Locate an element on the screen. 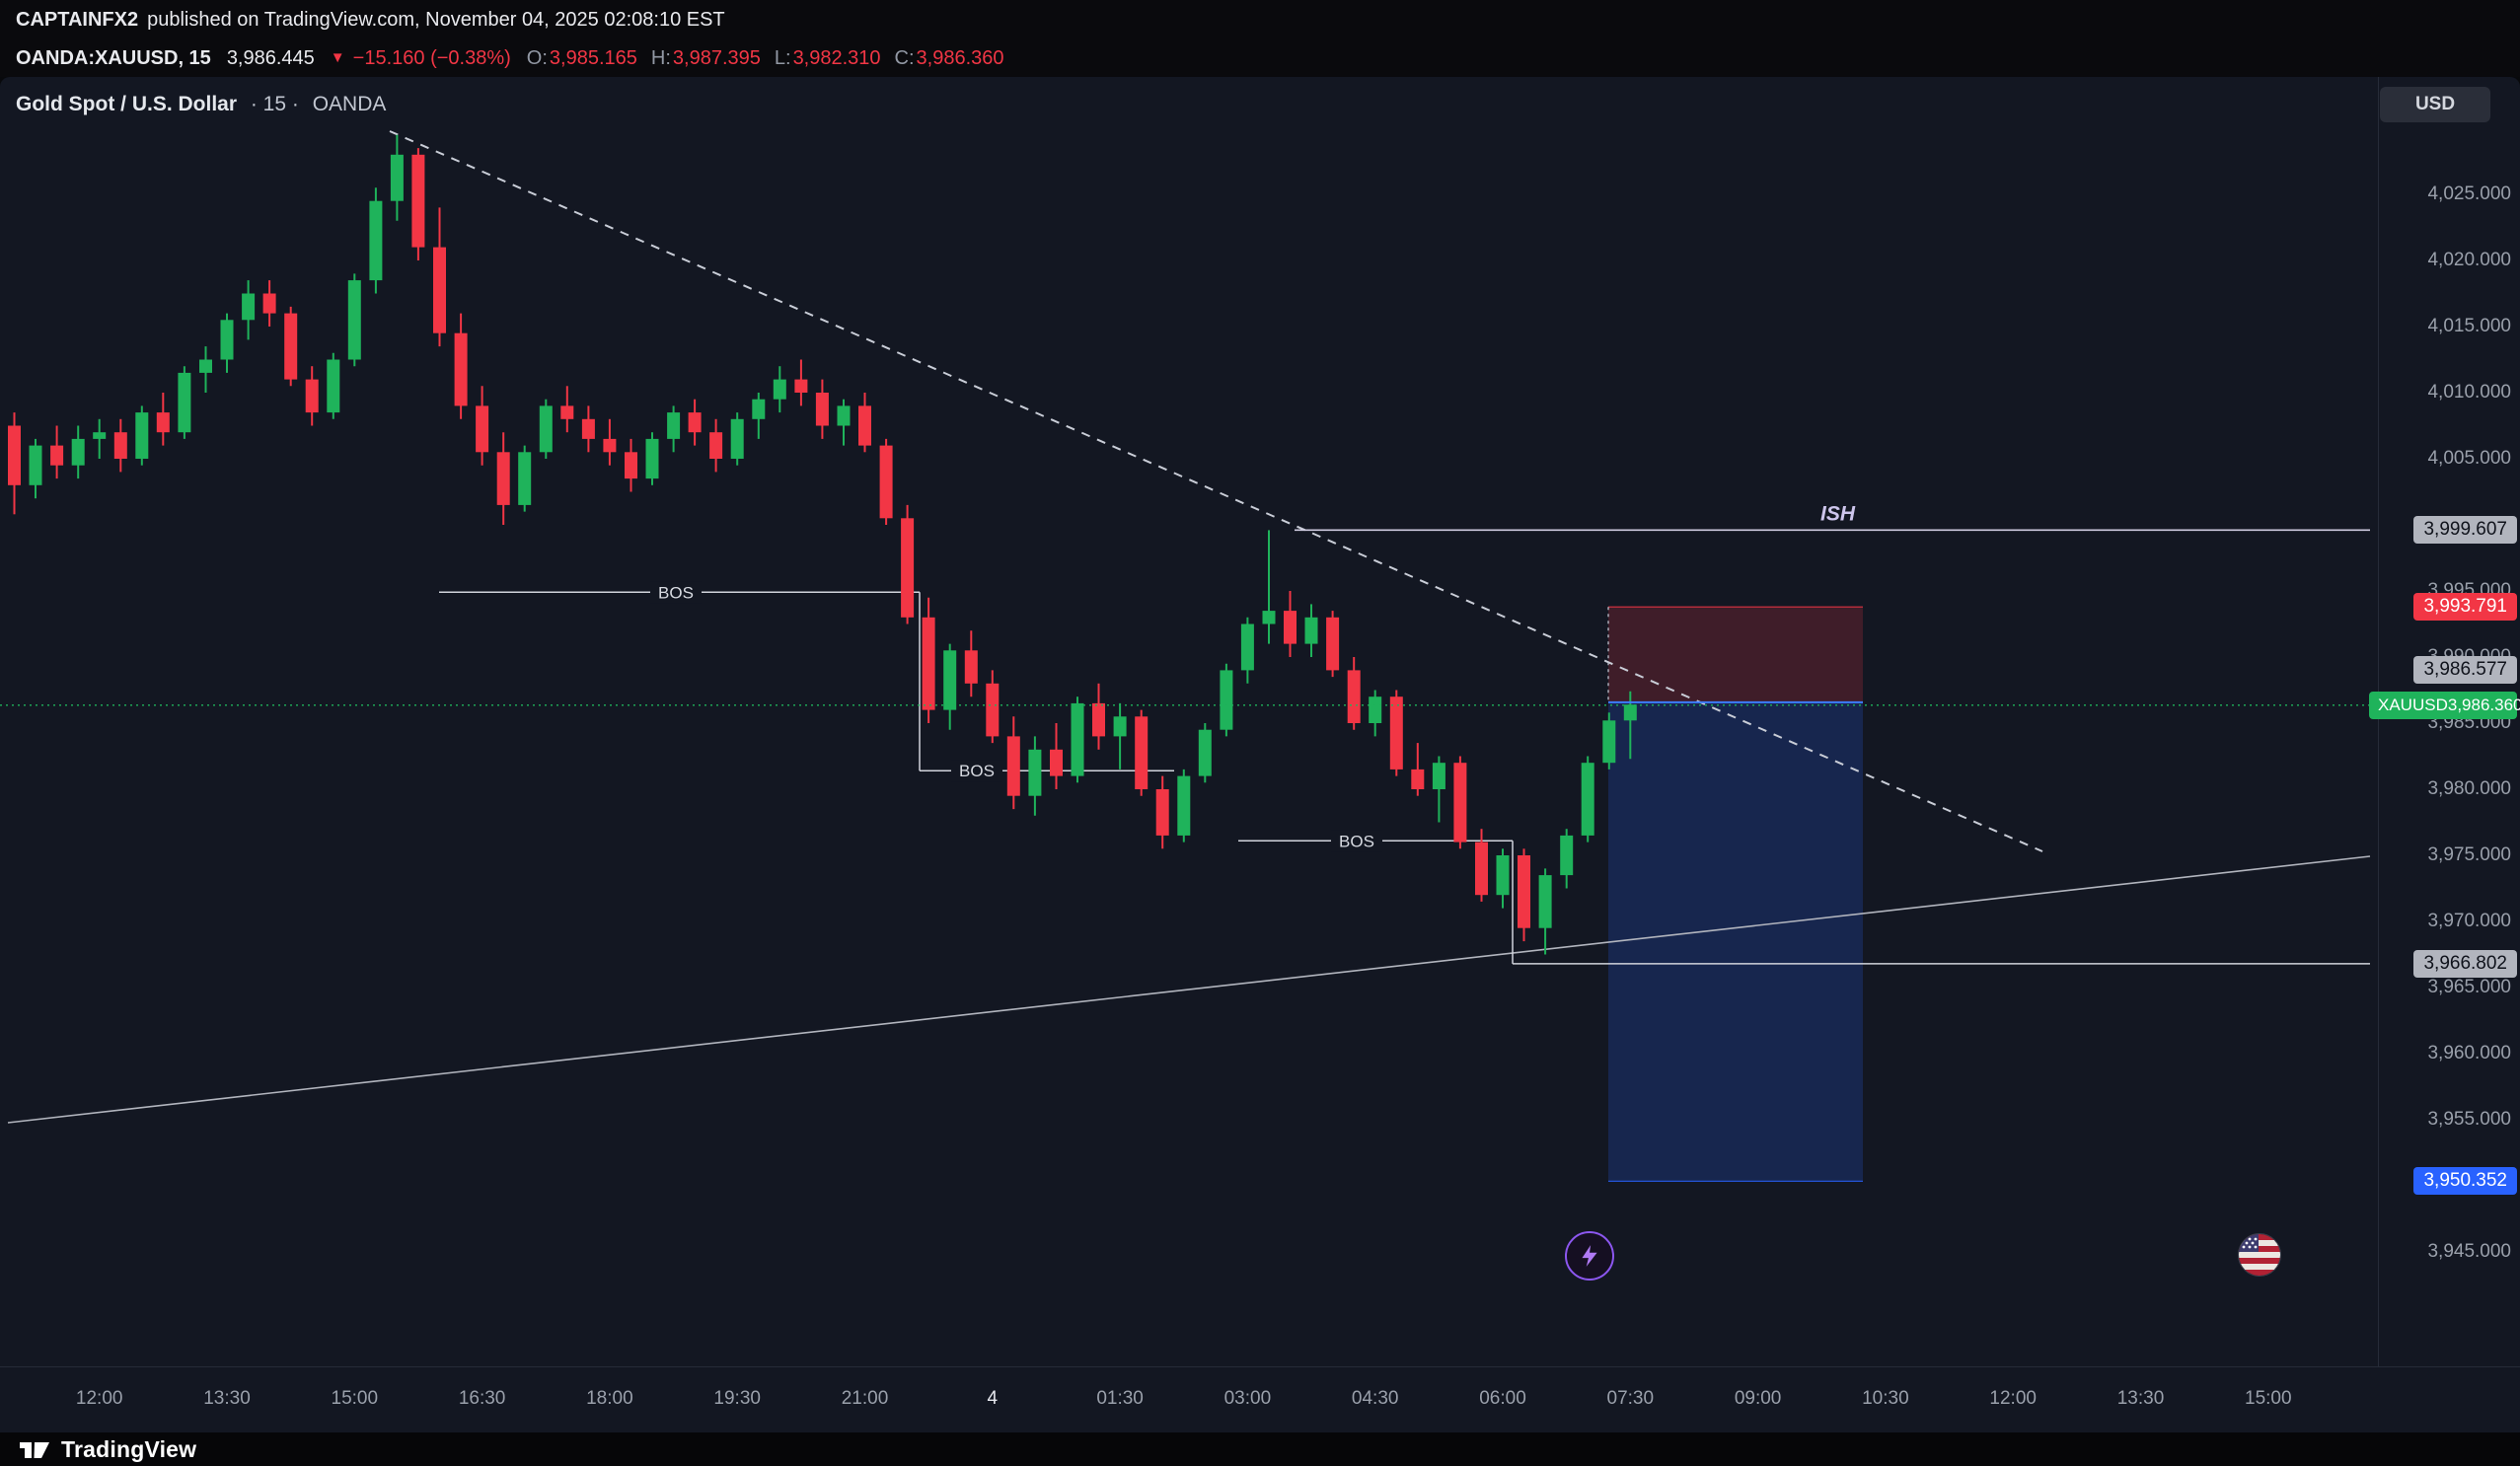  time-tick: 06:00 is located at coordinates (1502, 1398).